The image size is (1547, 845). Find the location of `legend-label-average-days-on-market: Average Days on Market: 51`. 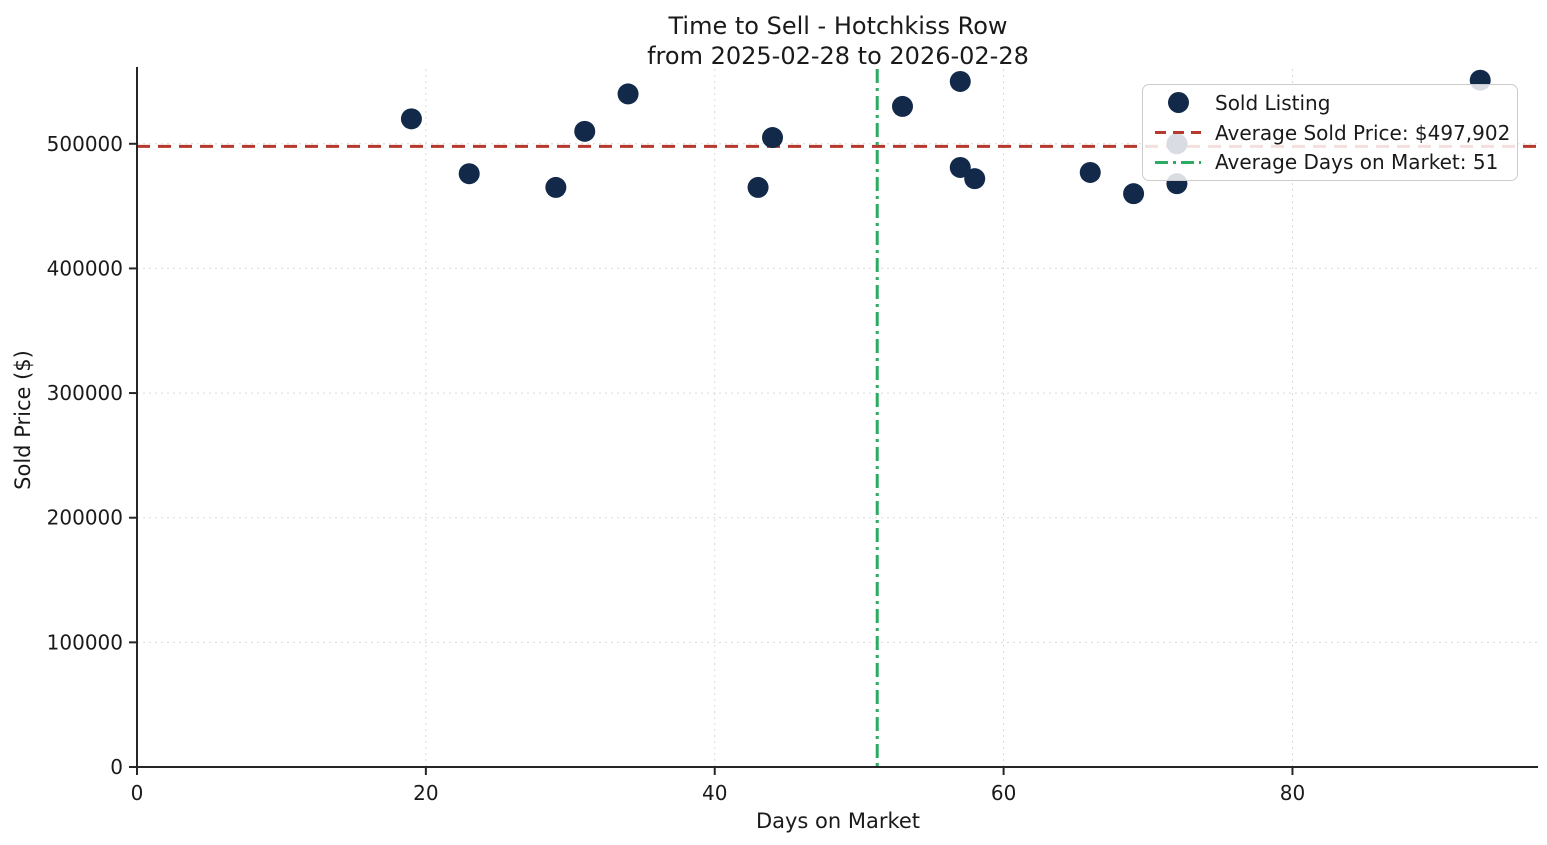

legend-label-average-days-on-market: Average Days on Market: 51 is located at coordinates (1357, 162).